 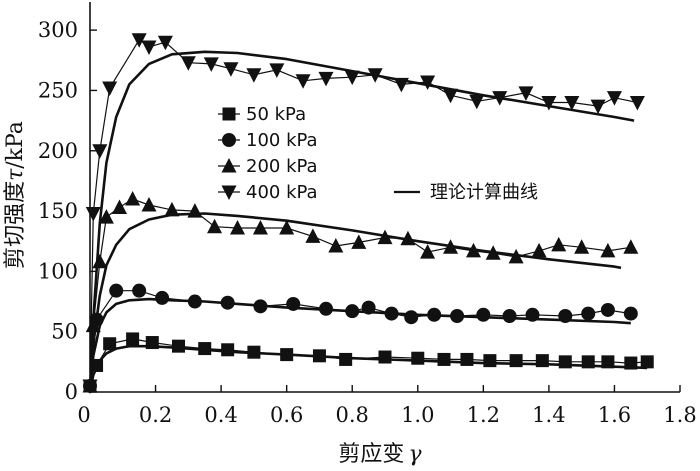 What do you see at coordinates (229, 114) in the screenshot?
I see `legend-marker-50kpa` at bounding box center [229, 114].